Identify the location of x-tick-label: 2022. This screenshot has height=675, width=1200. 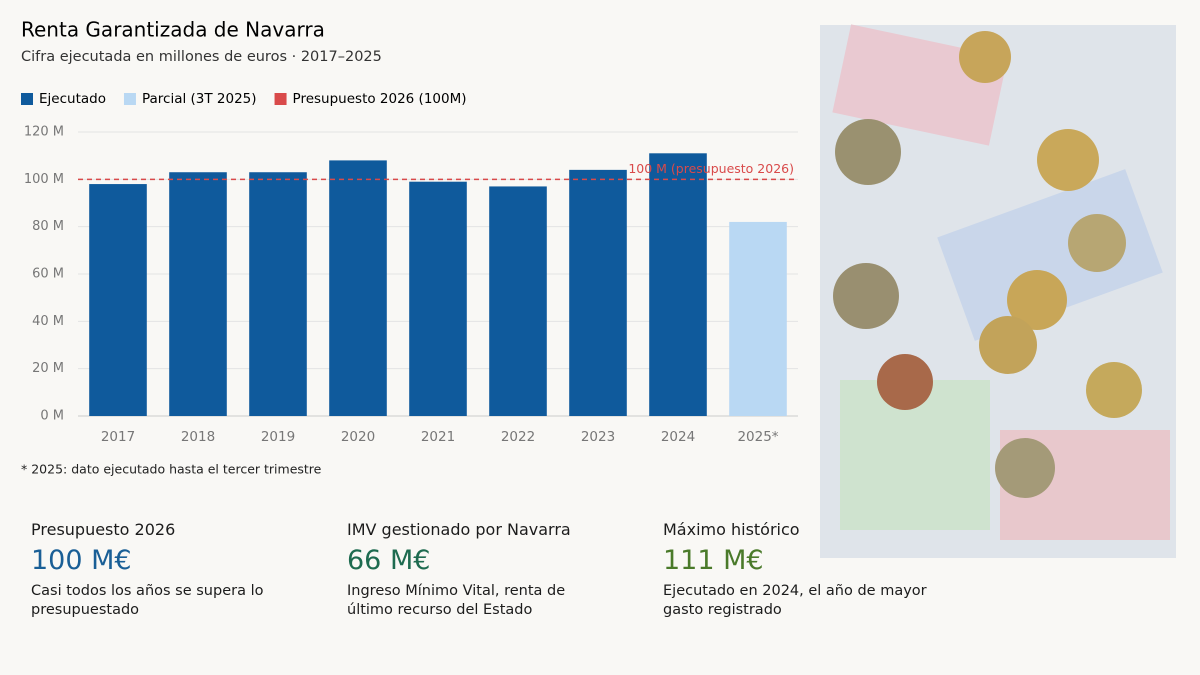
(518, 437).